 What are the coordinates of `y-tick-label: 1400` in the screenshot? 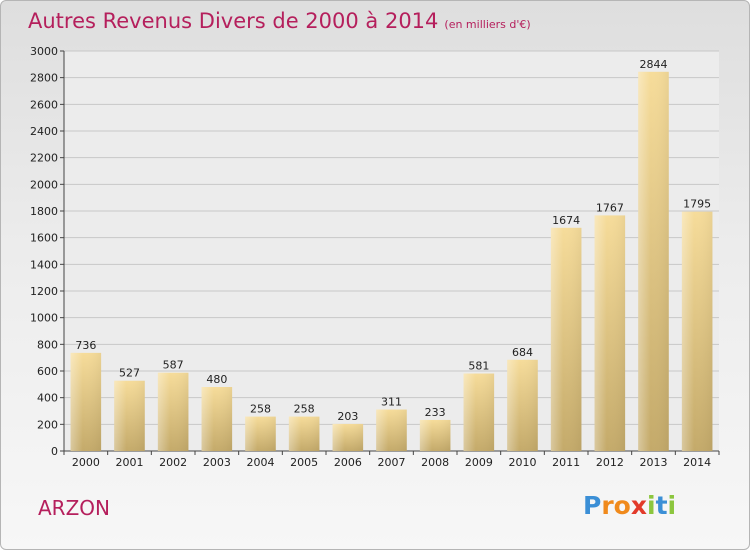 It's located at (44, 264).